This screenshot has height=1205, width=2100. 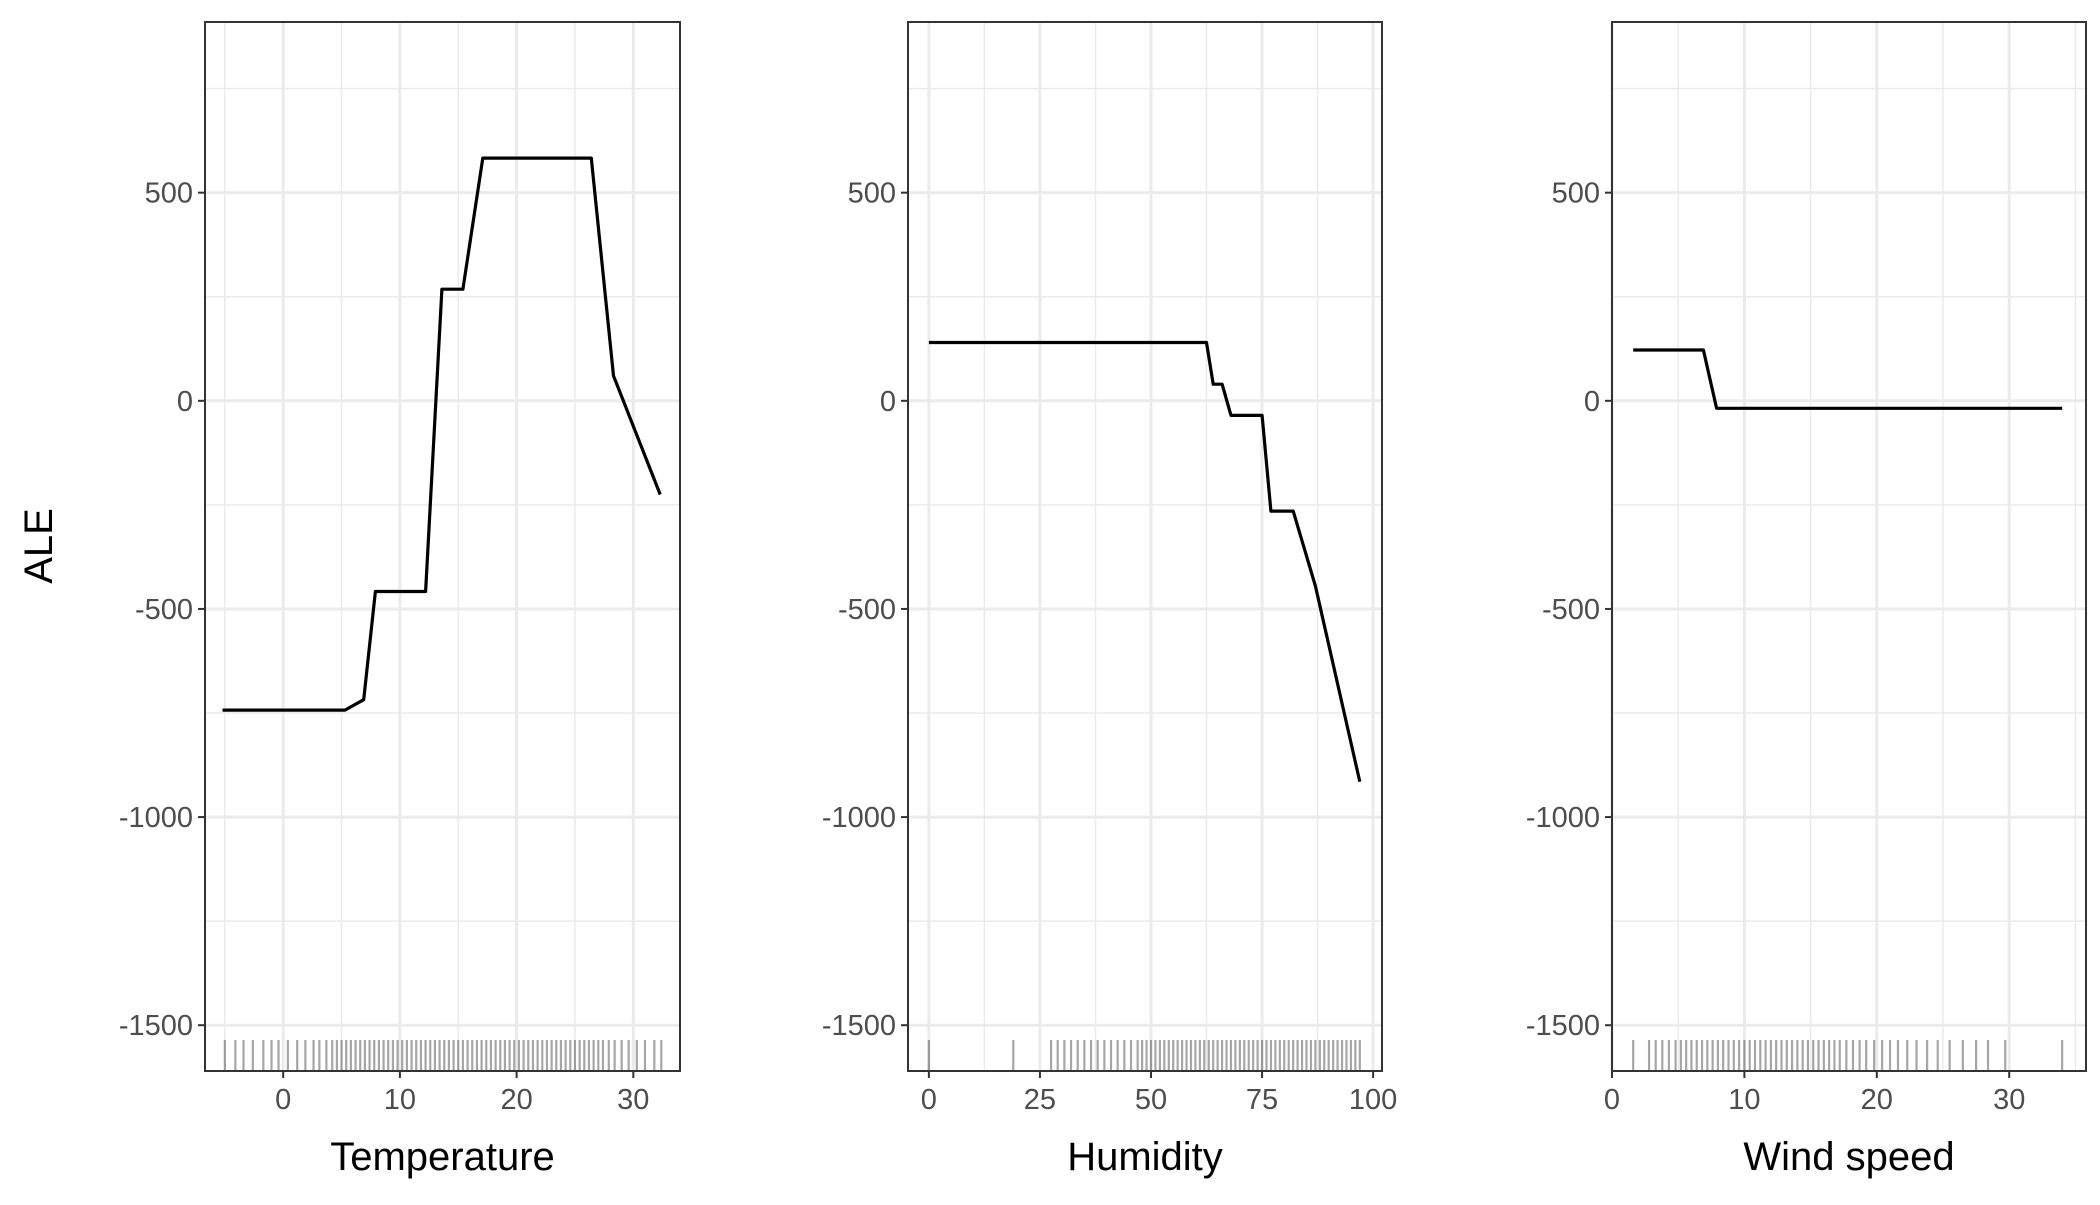 What do you see at coordinates (1151, 1100) in the screenshot?
I see `x-tick-label: 50` at bounding box center [1151, 1100].